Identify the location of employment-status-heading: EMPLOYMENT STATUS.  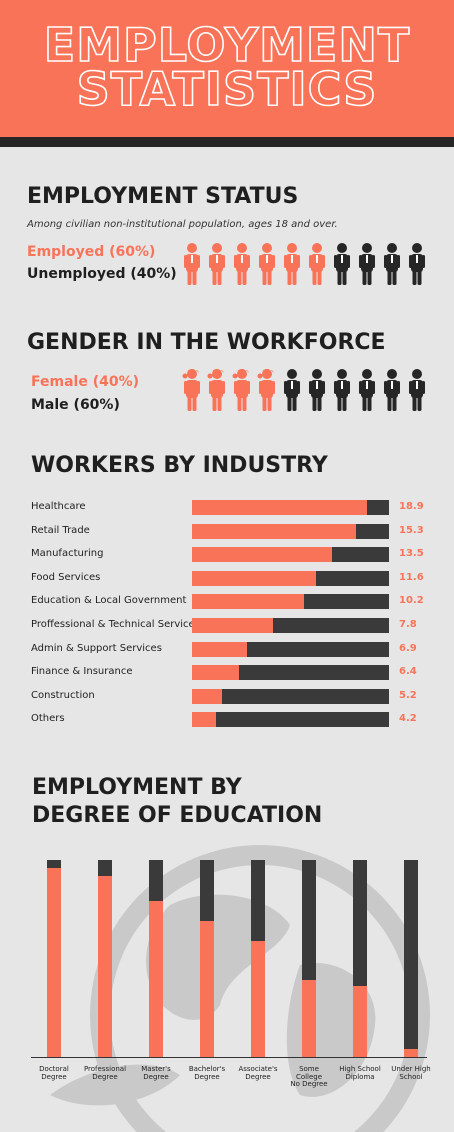
(163, 196).